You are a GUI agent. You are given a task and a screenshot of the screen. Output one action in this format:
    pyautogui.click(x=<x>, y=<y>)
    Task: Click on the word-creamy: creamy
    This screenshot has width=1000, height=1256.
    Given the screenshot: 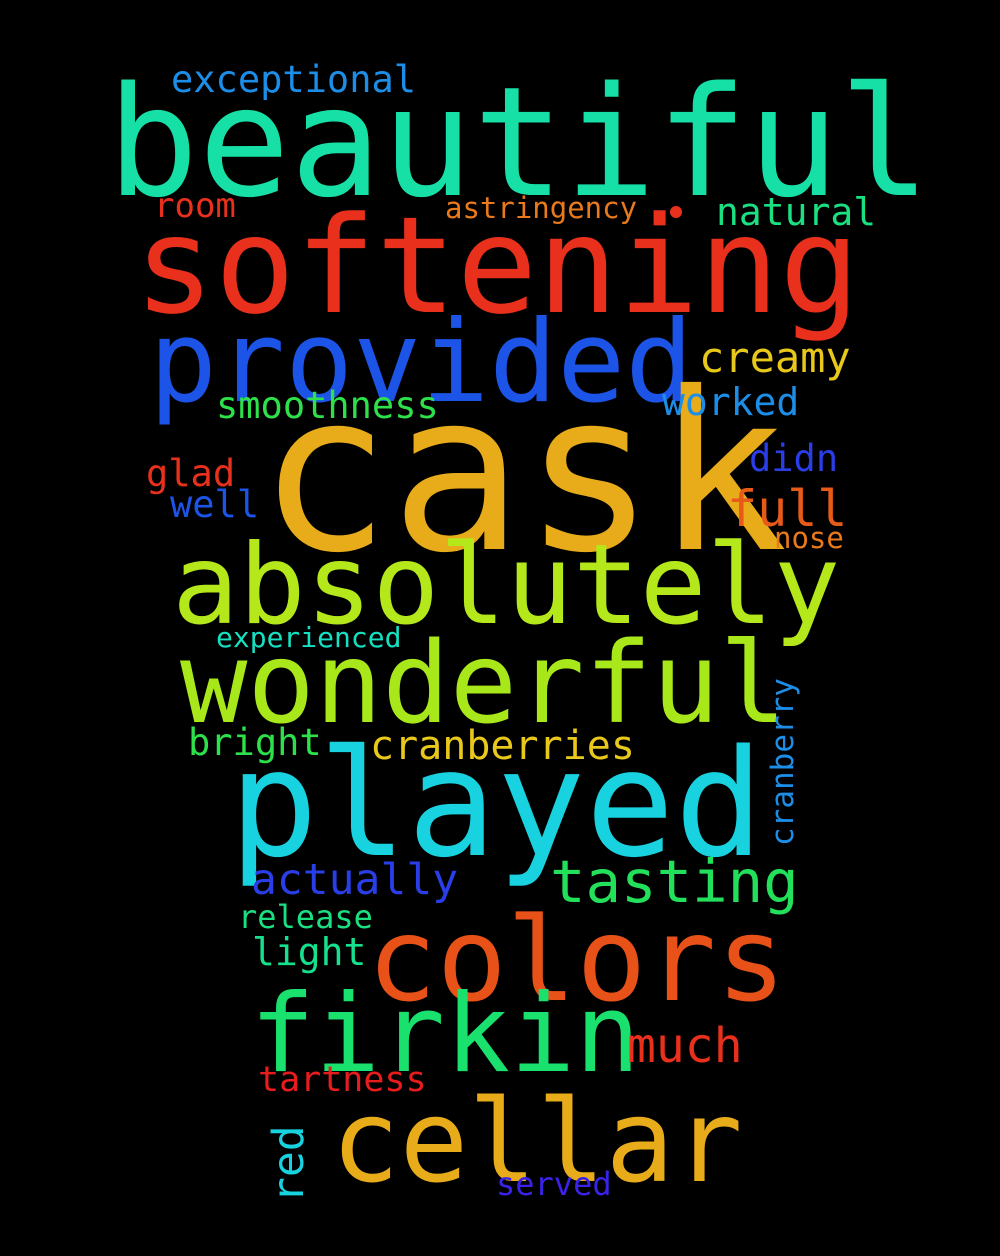 What is the action you would take?
    pyautogui.click(x=775, y=357)
    